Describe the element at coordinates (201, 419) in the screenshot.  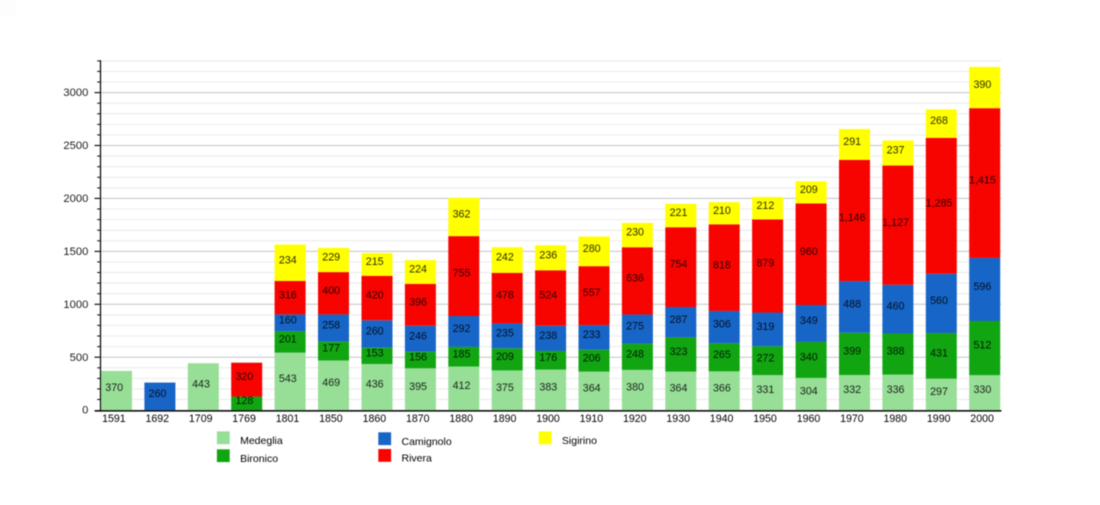
I see `svg-text: 1709` at that location.